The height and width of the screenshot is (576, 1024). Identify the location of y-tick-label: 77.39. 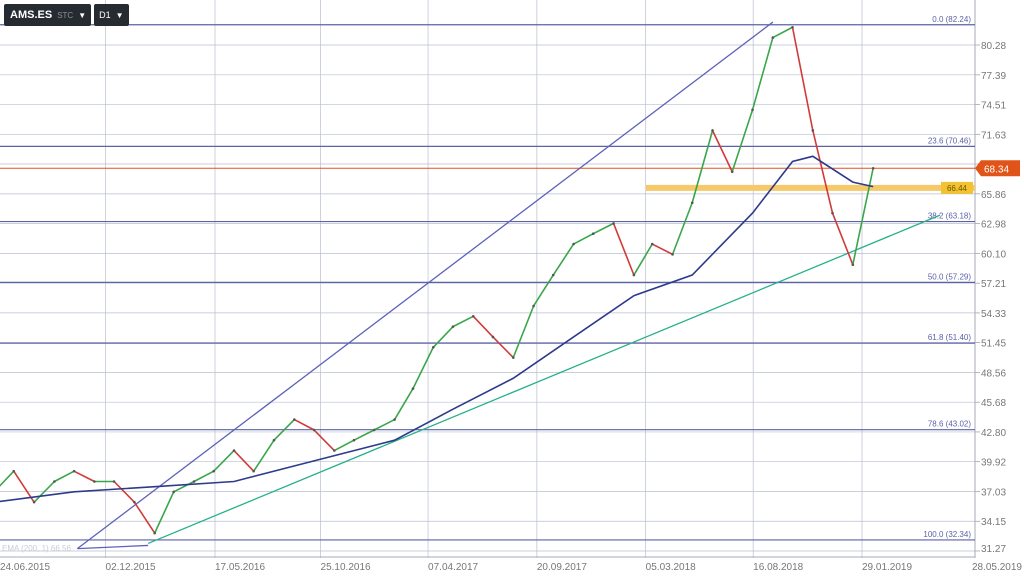
(993, 76).